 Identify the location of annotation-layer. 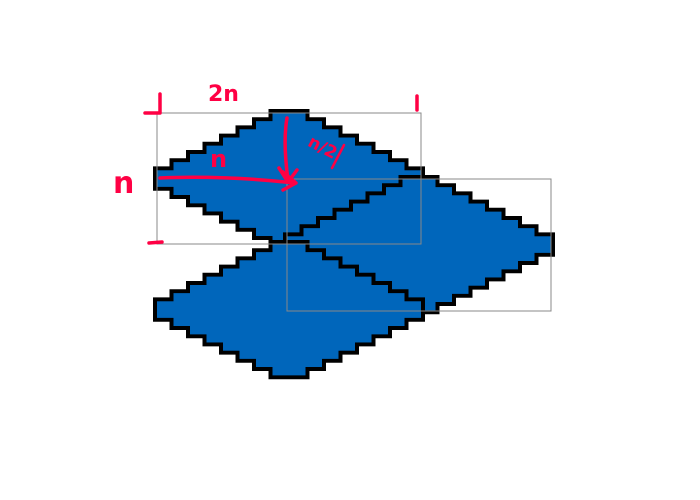
(281, 168).